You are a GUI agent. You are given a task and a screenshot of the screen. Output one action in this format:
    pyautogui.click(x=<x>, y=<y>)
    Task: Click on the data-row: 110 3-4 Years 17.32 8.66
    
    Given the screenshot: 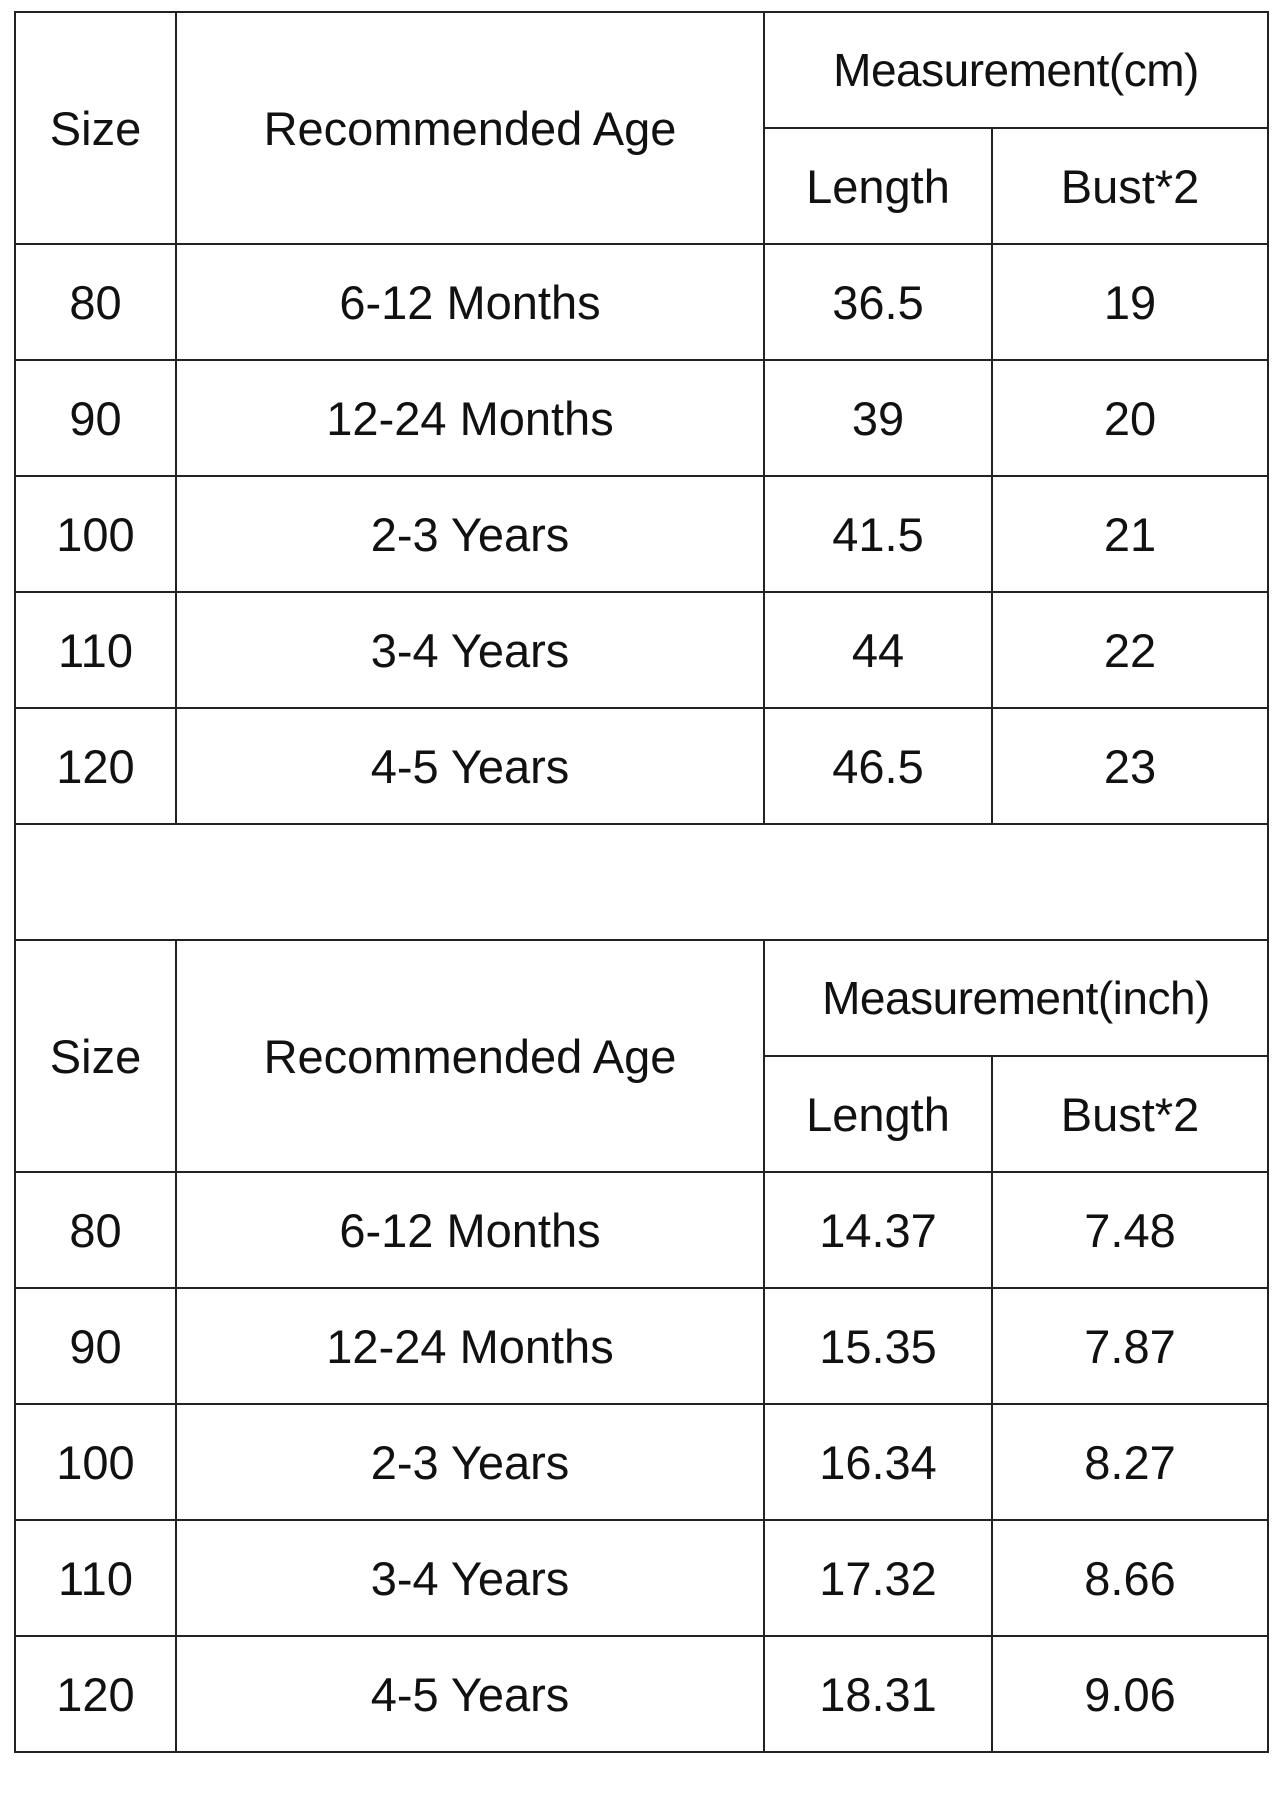 What is the action you would take?
    pyautogui.click(x=641, y=1578)
    